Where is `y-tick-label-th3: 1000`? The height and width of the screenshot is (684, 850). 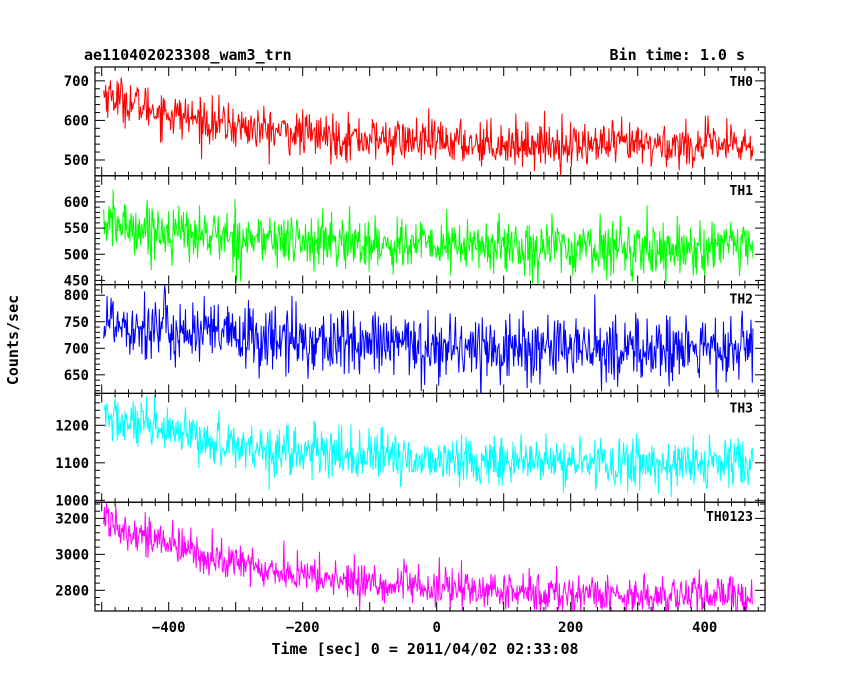 y-tick-label-th3: 1000 is located at coordinates (72, 501).